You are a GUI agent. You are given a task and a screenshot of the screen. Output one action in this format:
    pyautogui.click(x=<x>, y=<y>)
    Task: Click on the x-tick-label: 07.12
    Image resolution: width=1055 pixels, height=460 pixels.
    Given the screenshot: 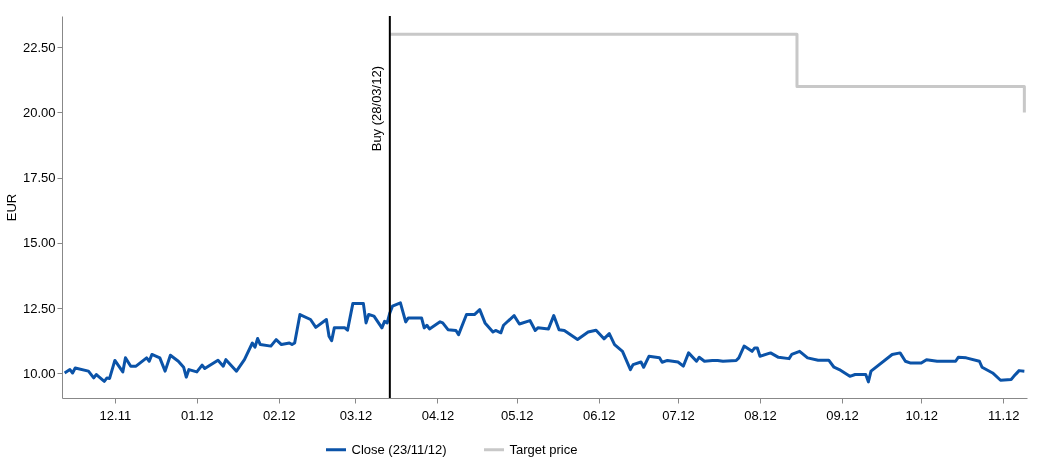 What is the action you would take?
    pyautogui.click(x=678, y=415)
    